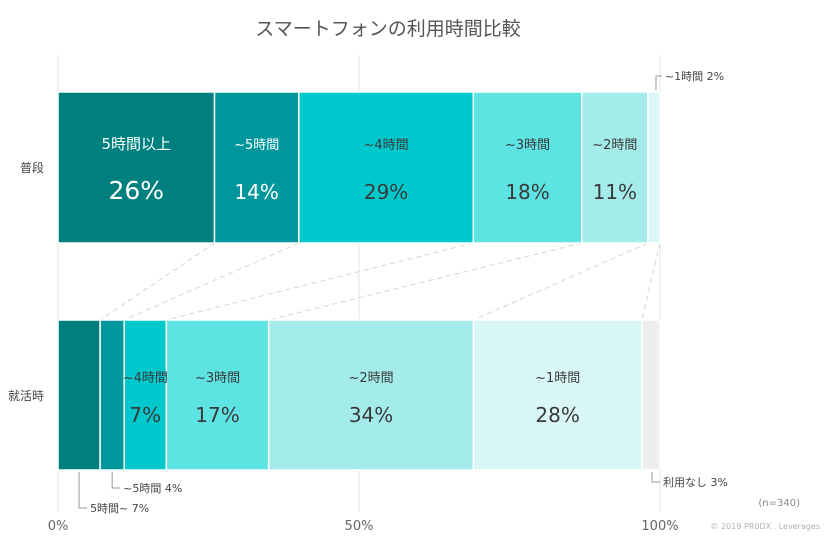 The width and height of the screenshot is (829, 541). I want to click on value-label-1-2: 7%, so click(145, 415).